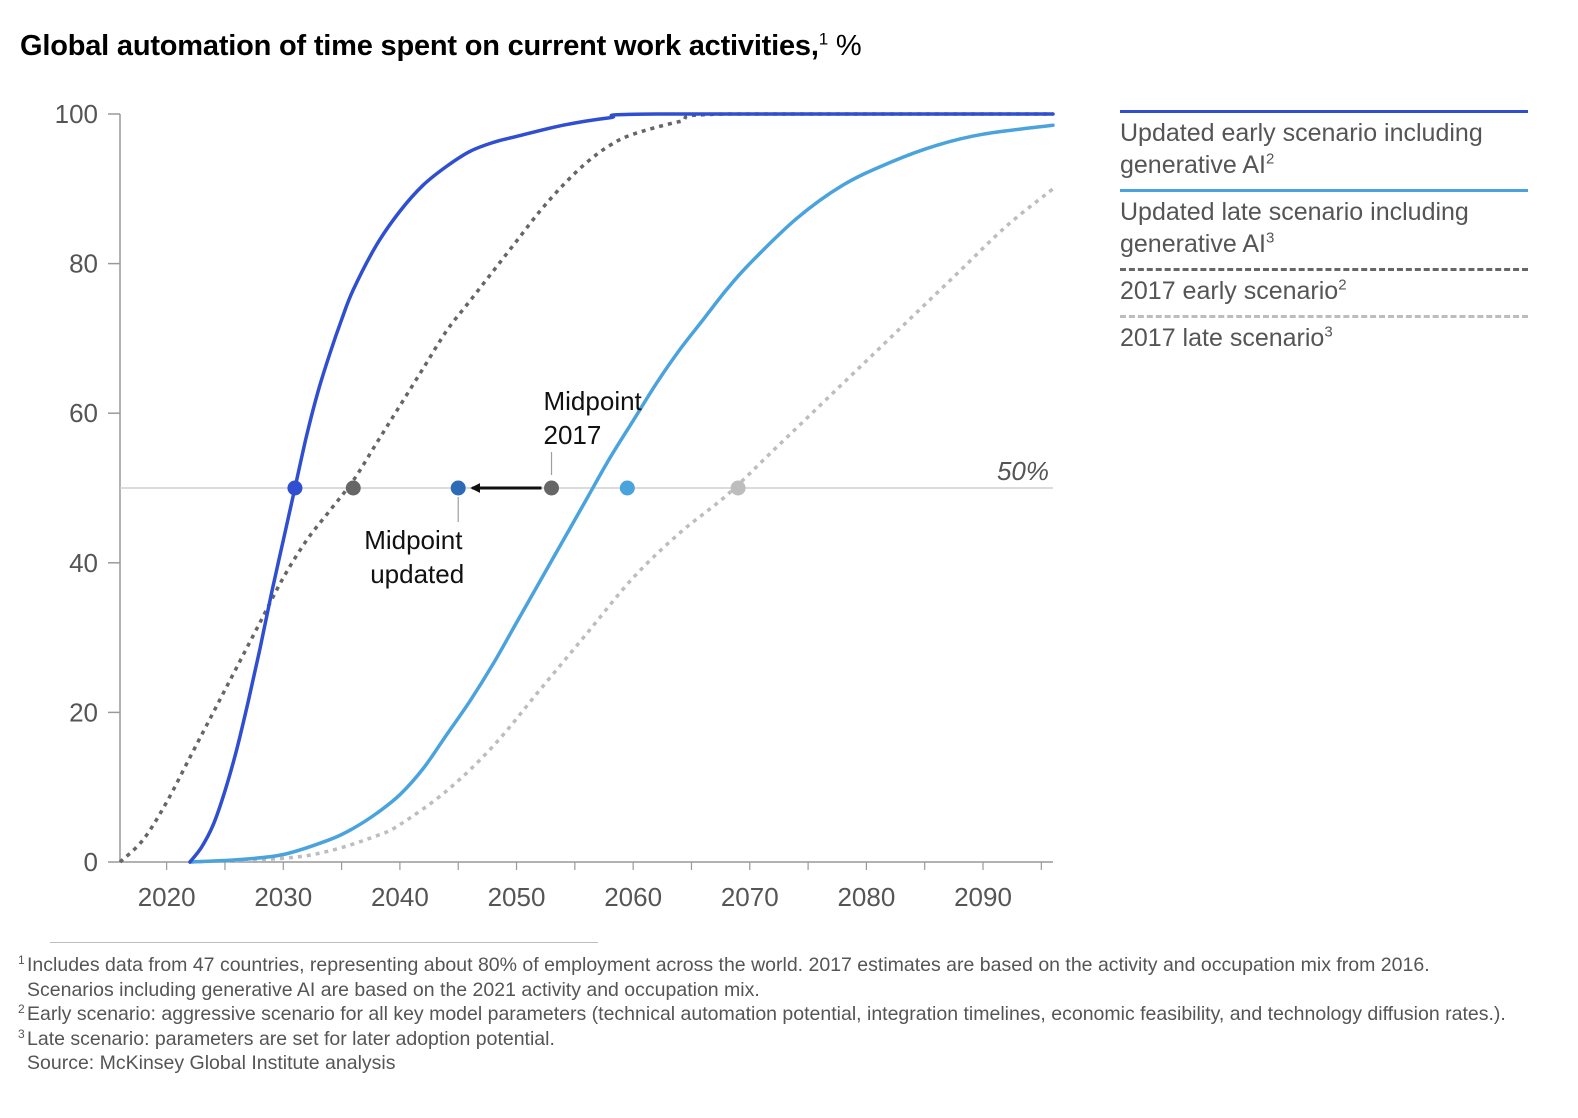 The height and width of the screenshot is (1118, 1578). What do you see at coordinates (400, 897) in the screenshot?
I see `x-tick-label: 2040` at bounding box center [400, 897].